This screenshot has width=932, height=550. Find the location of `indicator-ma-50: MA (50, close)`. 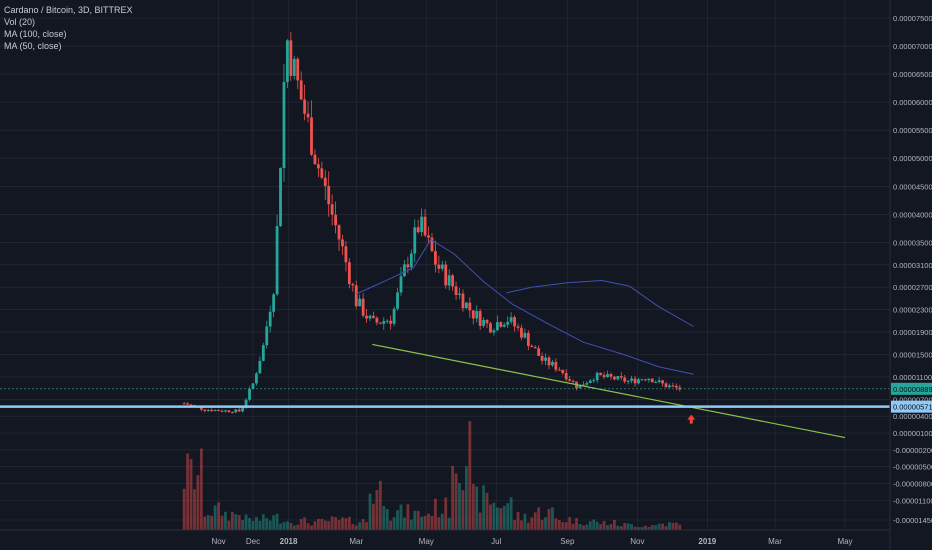

indicator-ma-50: MA (50, close) is located at coordinates (33, 46).